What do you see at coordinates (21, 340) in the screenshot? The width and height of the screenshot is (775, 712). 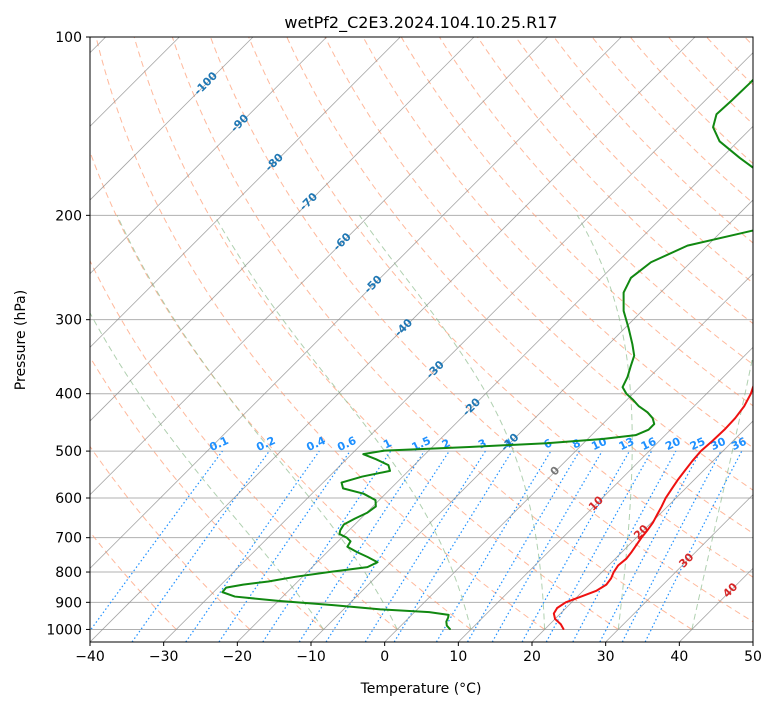 I see `y-axis-label: Pressure (hPa)` at bounding box center [21, 340].